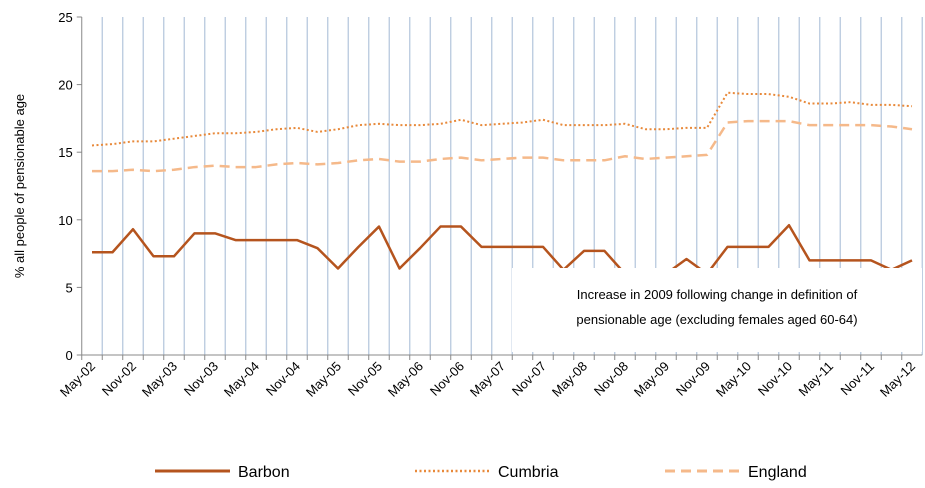  What do you see at coordinates (447, 379) in the screenshot?
I see `x-tick-label: Nov-06` at bounding box center [447, 379].